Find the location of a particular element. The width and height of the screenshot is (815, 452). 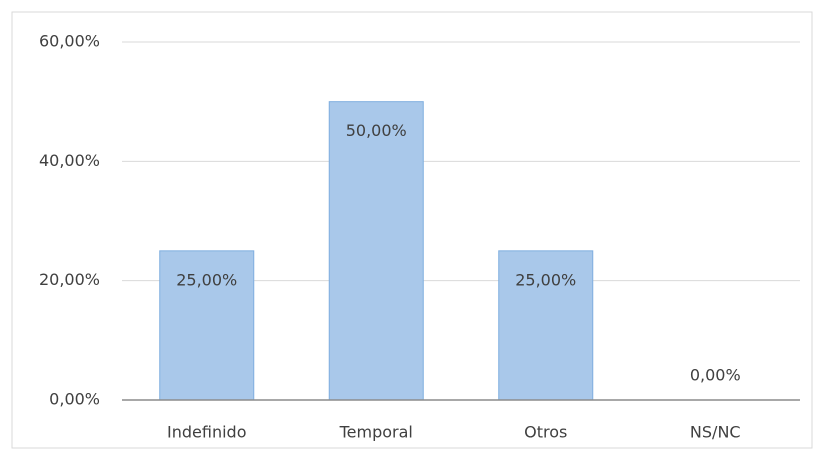

y-tick-label: 0,00% is located at coordinates (74, 399).